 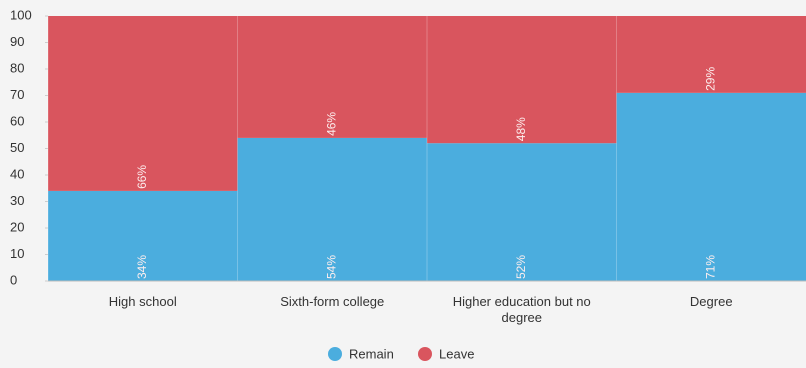 I want to click on legend-label: Remain, so click(x=371, y=353).